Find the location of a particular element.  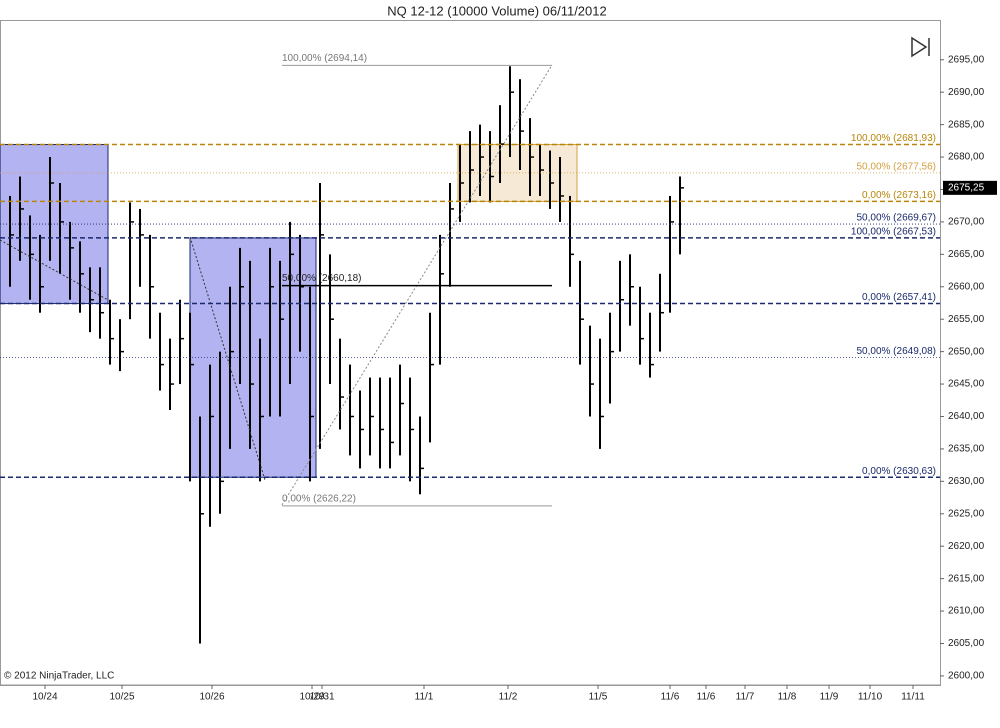

x-tick-label: 10/29 is located at coordinates (311, 697).